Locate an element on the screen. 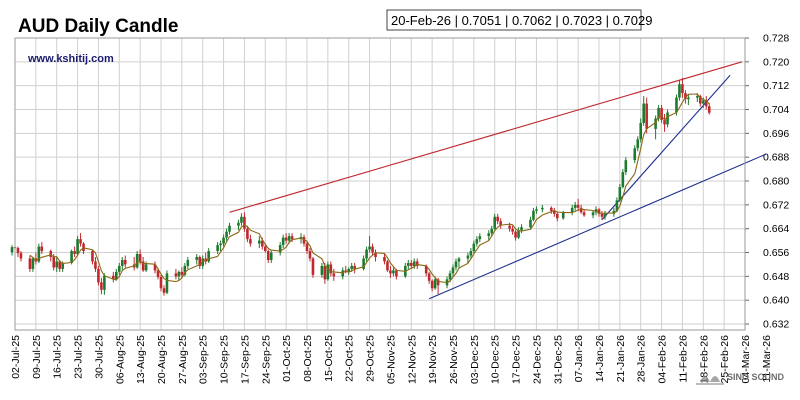  x-tick-label: 09-Jul-25 is located at coordinates (37, 357).